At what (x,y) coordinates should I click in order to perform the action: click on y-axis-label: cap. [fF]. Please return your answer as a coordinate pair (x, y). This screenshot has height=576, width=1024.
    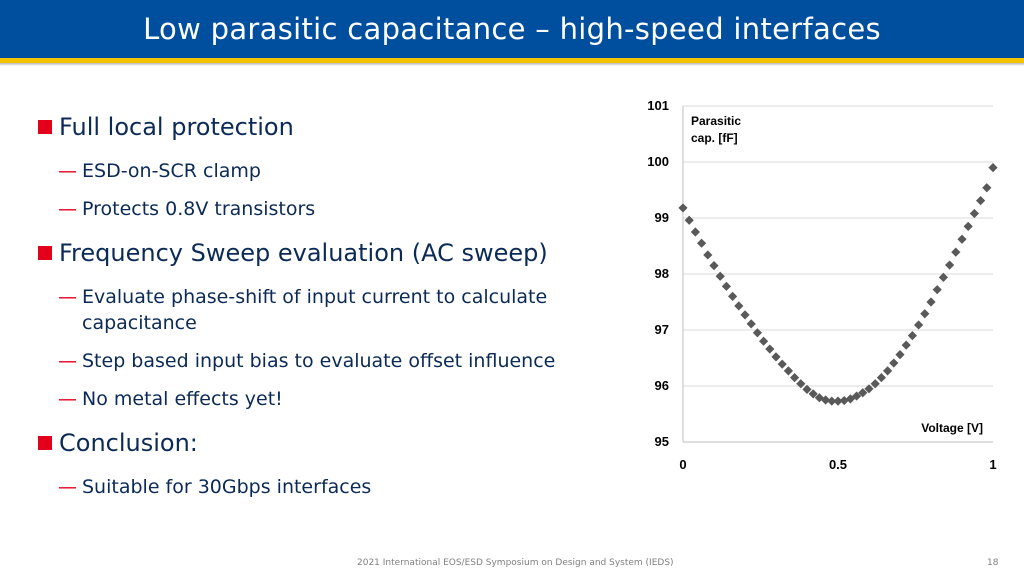
    Looking at the image, I should click on (714, 138).